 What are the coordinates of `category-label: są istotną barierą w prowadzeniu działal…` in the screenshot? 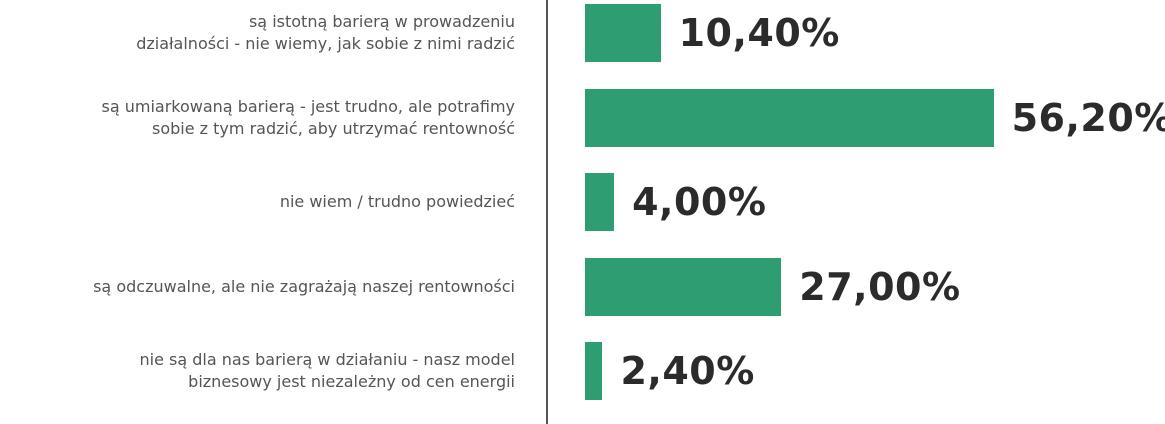 It's located at (325, 32).